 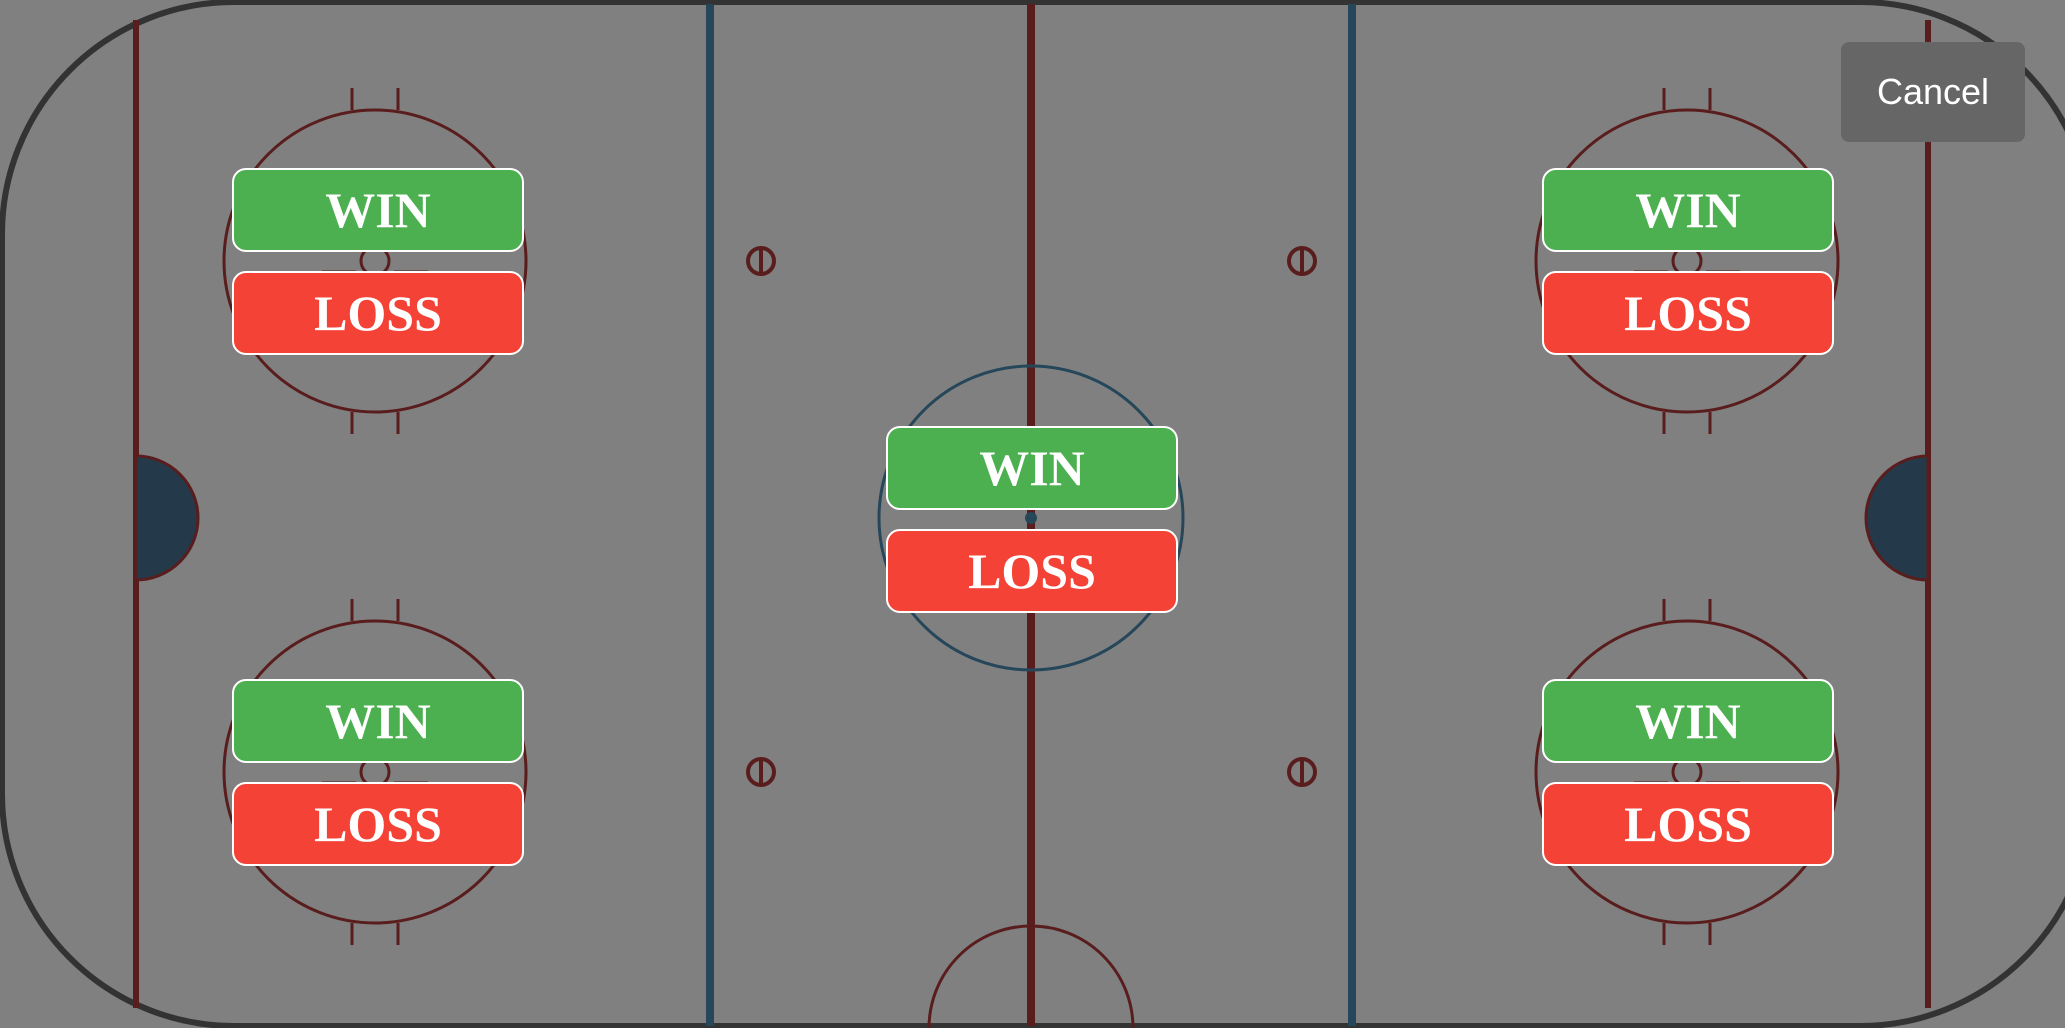 What do you see at coordinates (378, 313) in the screenshot?
I see `loss-button-top-left: LOSS` at bounding box center [378, 313].